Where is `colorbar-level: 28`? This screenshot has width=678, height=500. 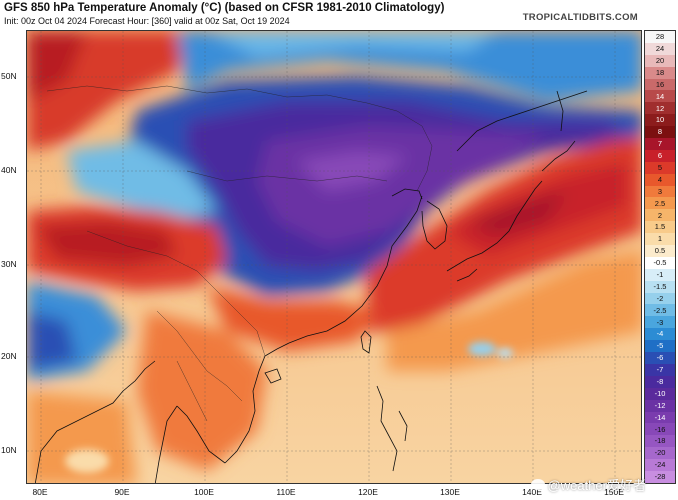
colorbar-level: 28 is located at coordinates (660, 37).